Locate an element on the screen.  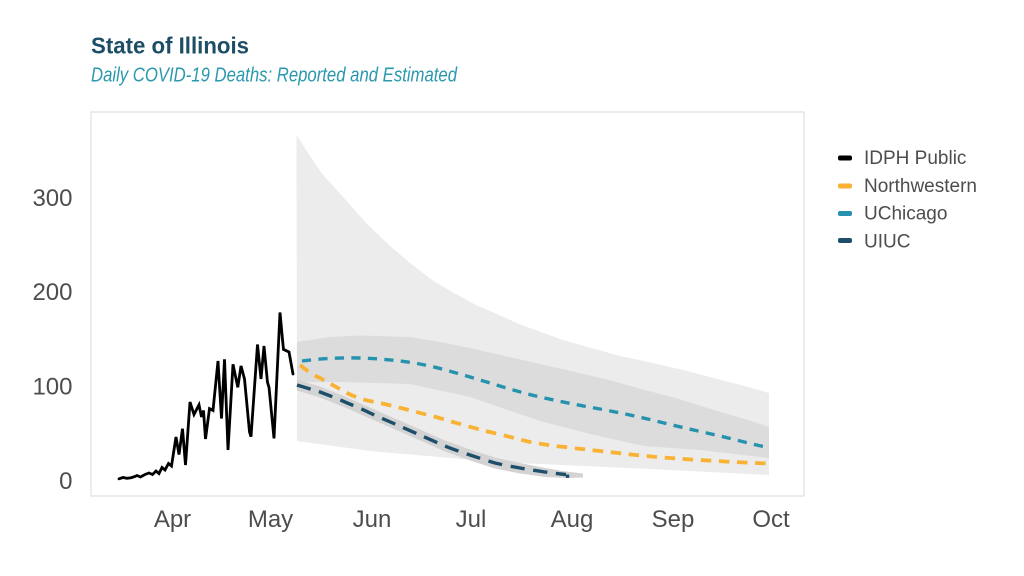
svg-text: Apr is located at coordinates (172, 519).